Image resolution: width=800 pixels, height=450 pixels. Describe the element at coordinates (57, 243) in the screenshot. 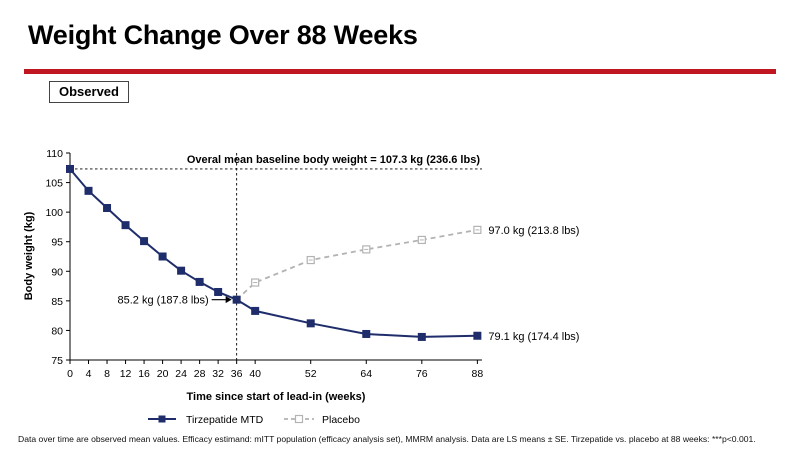

I see `y-tick-label: 95` at that location.